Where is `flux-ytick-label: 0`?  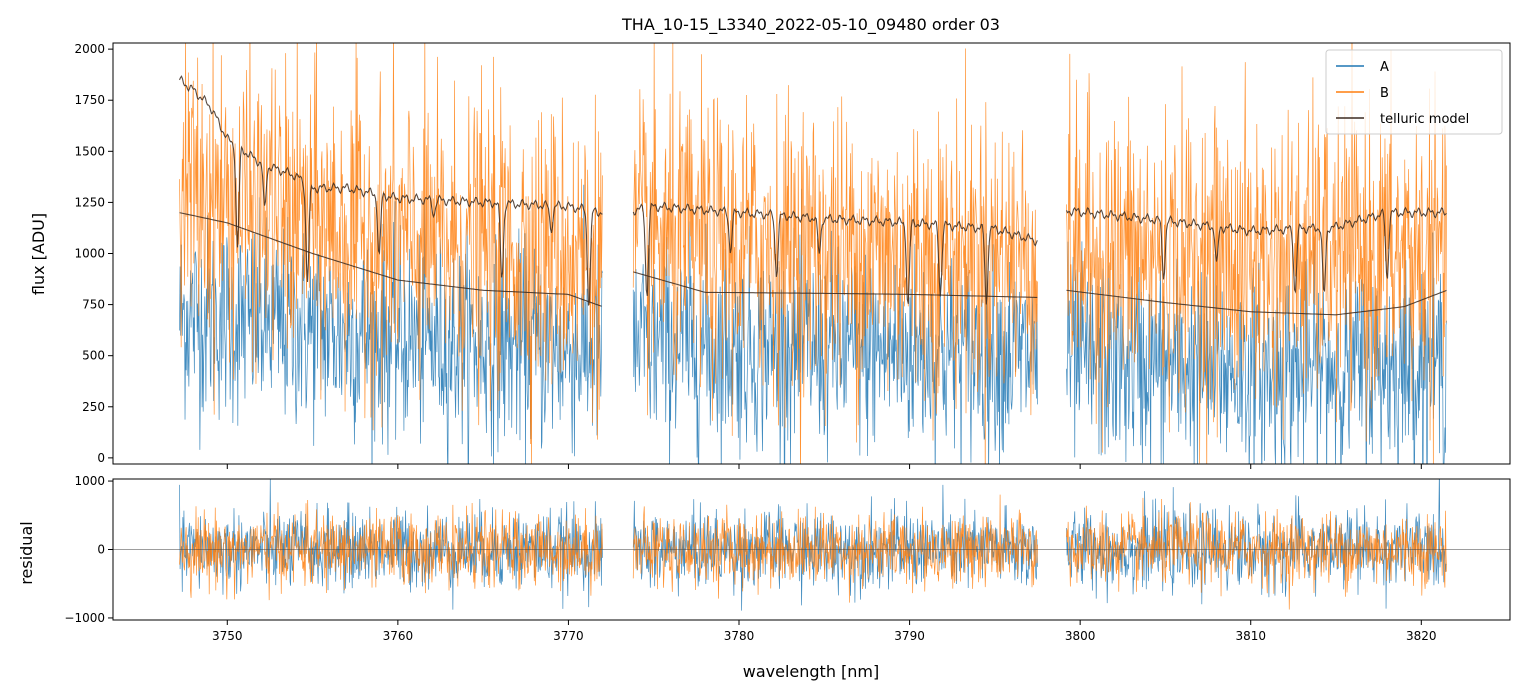 flux-ytick-label: 0 is located at coordinates (101, 458).